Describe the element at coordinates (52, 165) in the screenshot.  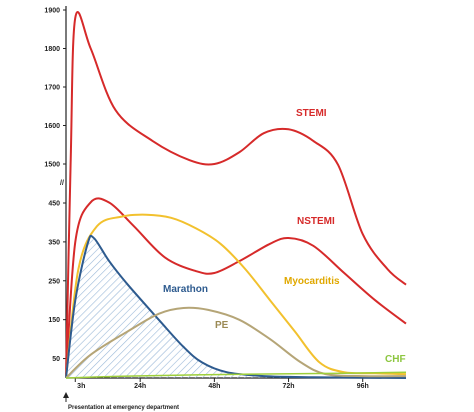
I see `y-tick-label: 1500` at that location.